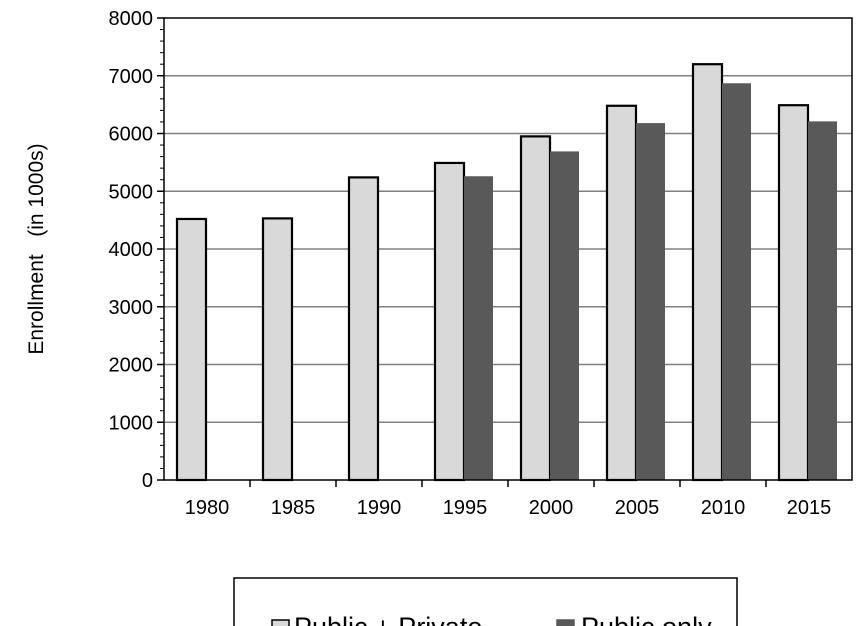 The width and height of the screenshot is (861, 626). What do you see at coordinates (131, 192) in the screenshot?
I see `y-tick-label: 5000` at bounding box center [131, 192].